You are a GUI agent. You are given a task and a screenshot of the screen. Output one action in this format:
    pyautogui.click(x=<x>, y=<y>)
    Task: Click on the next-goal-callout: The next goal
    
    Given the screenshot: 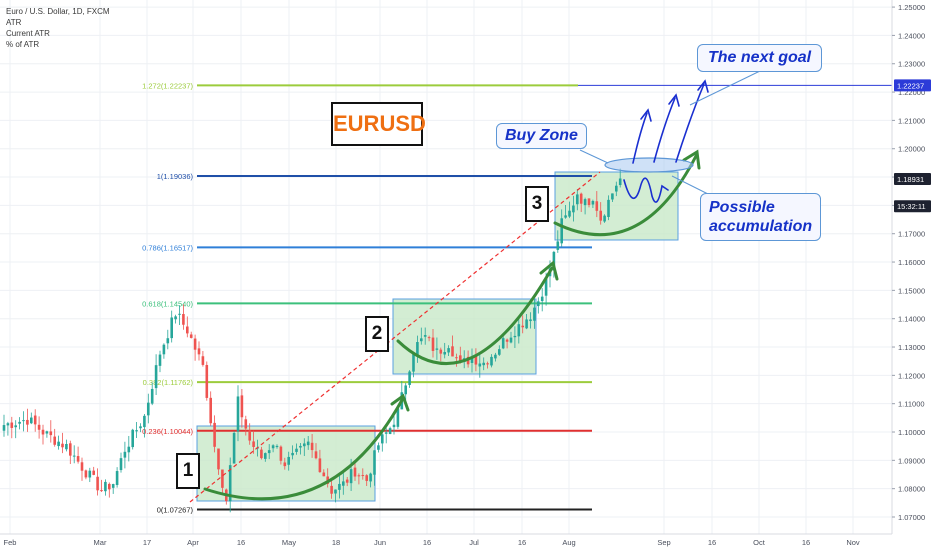 What is the action you would take?
    pyautogui.click(x=760, y=58)
    